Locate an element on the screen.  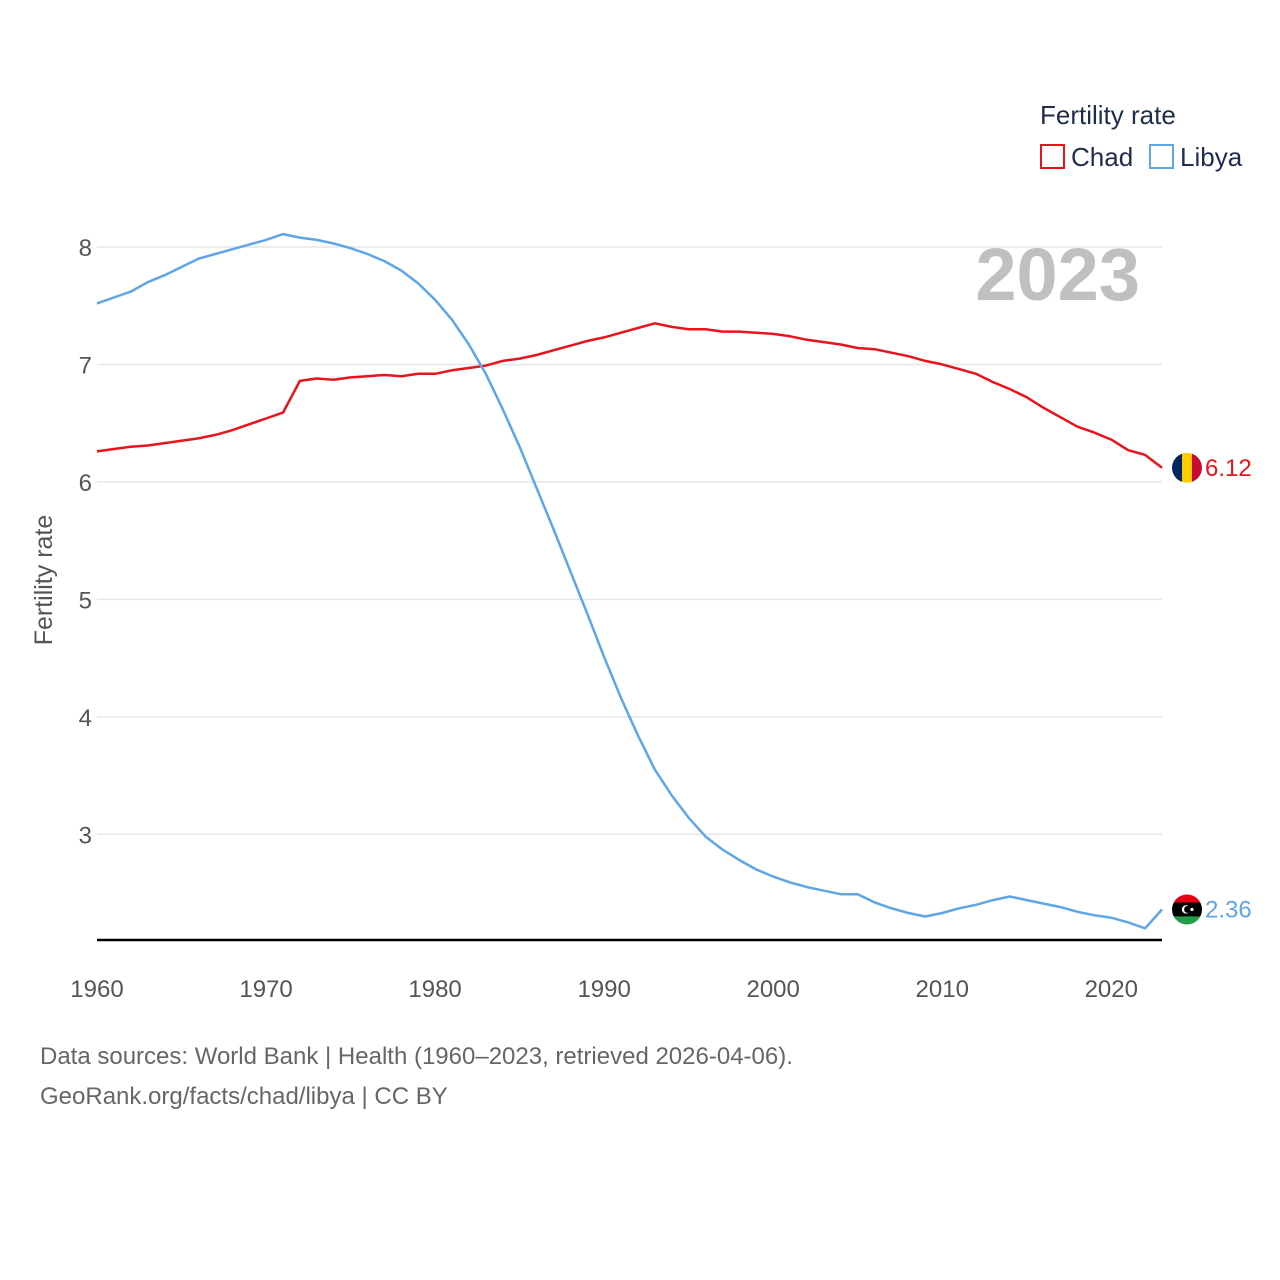
x-tick-label-2000: 2000 is located at coordinates (772, 989).